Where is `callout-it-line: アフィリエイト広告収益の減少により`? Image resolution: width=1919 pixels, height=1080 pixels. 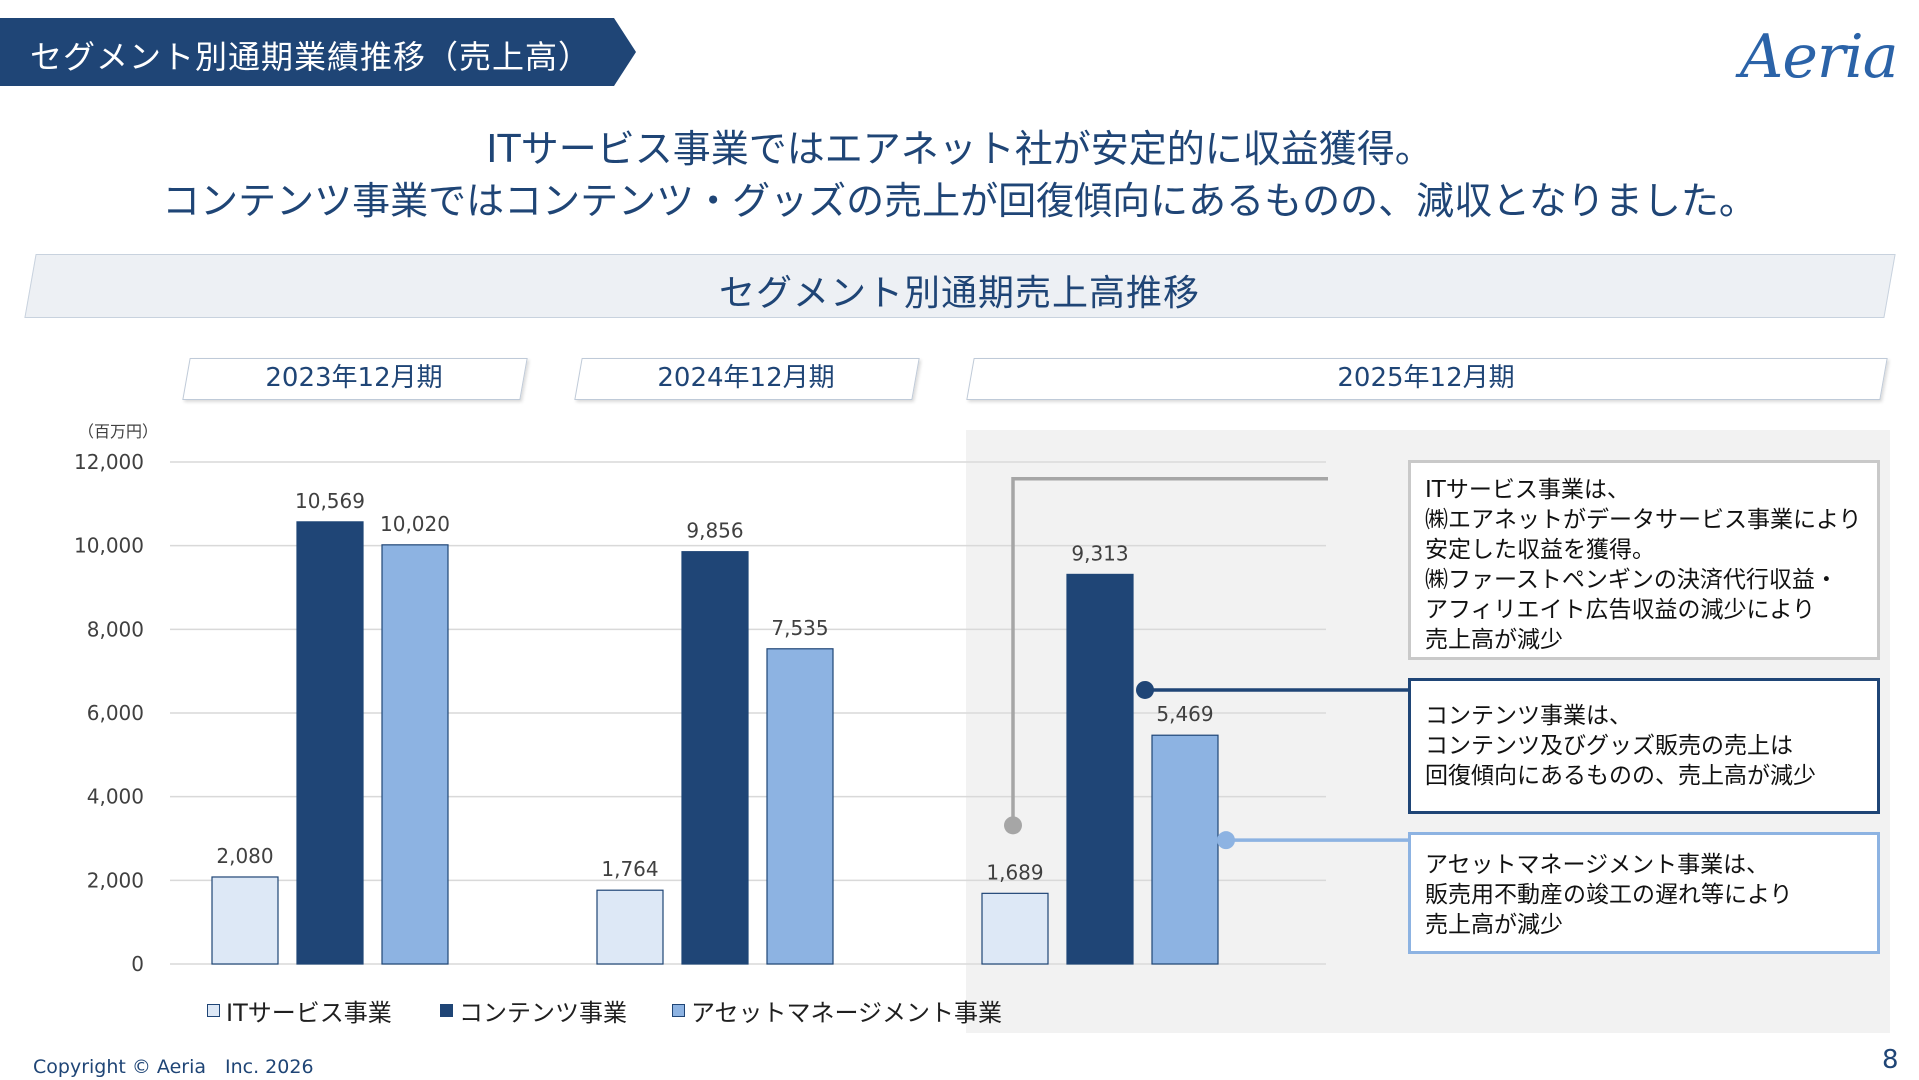
callout-it-line: アフィリエイト広告収益の減少により is located at coordinates (1620, 610).